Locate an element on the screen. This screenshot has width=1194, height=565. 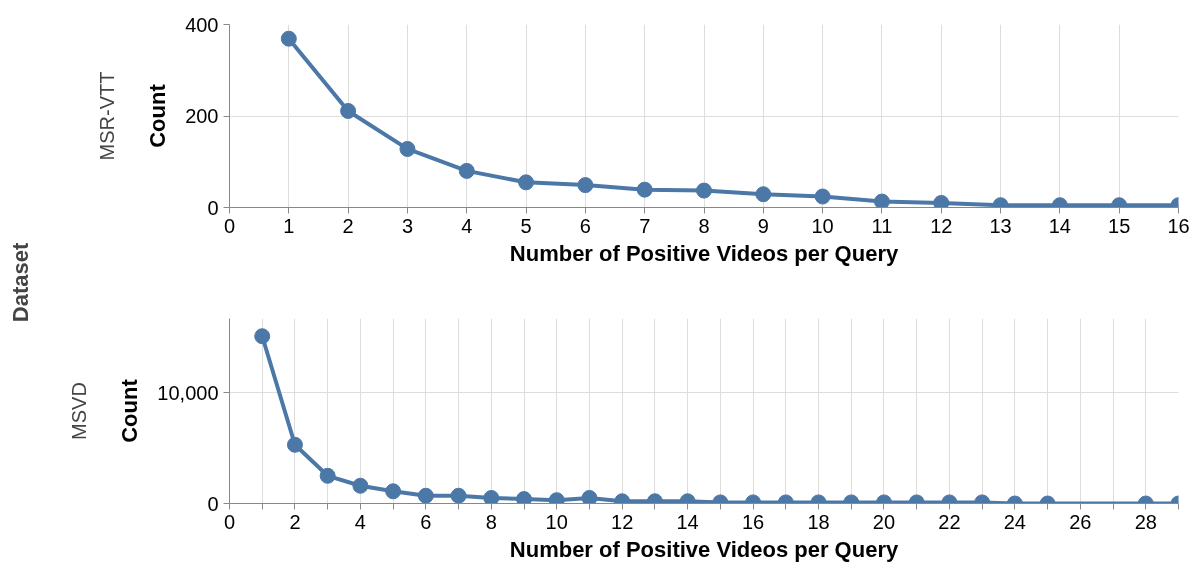
x-tick-label: 5 is located at coordinates (526, 225).